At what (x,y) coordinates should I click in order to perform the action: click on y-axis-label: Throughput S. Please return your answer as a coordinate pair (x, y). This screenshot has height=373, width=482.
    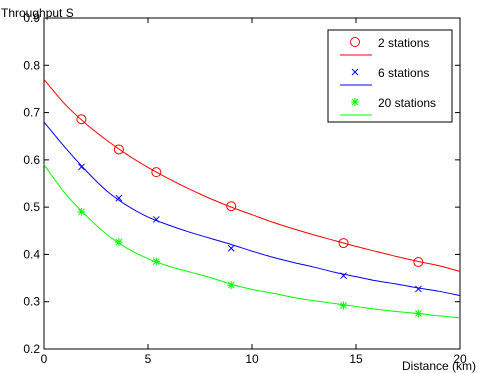
    Looking at the image, I should click on (37, 13).